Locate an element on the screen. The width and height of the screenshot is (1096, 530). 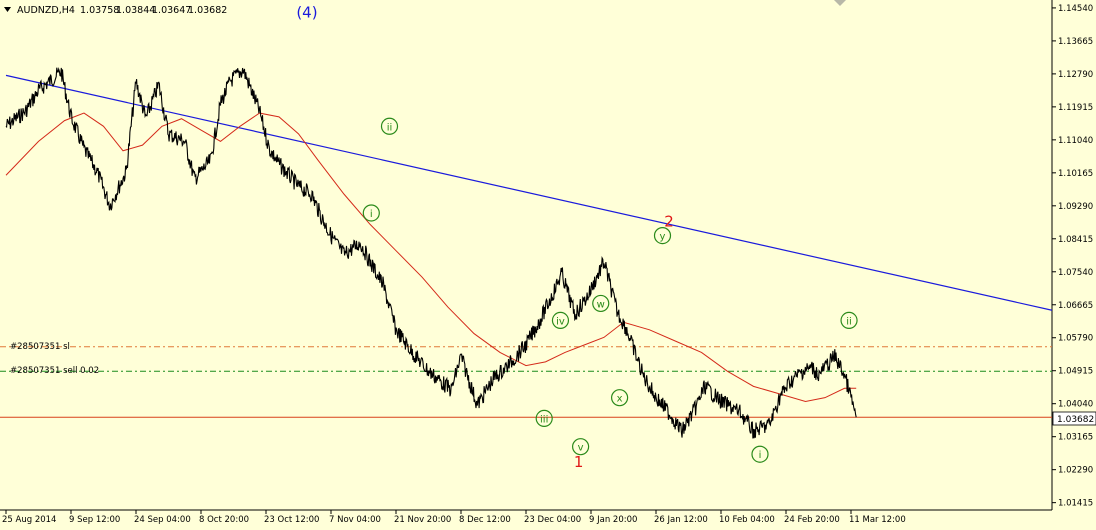
sl-order-label: #28507351 sl is located at coordinates (40, 347).